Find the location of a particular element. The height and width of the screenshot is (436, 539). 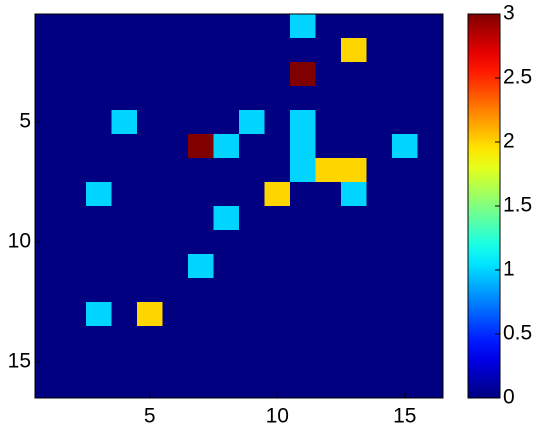

y-tick-label: 10 is located at coordinates (19, 241).